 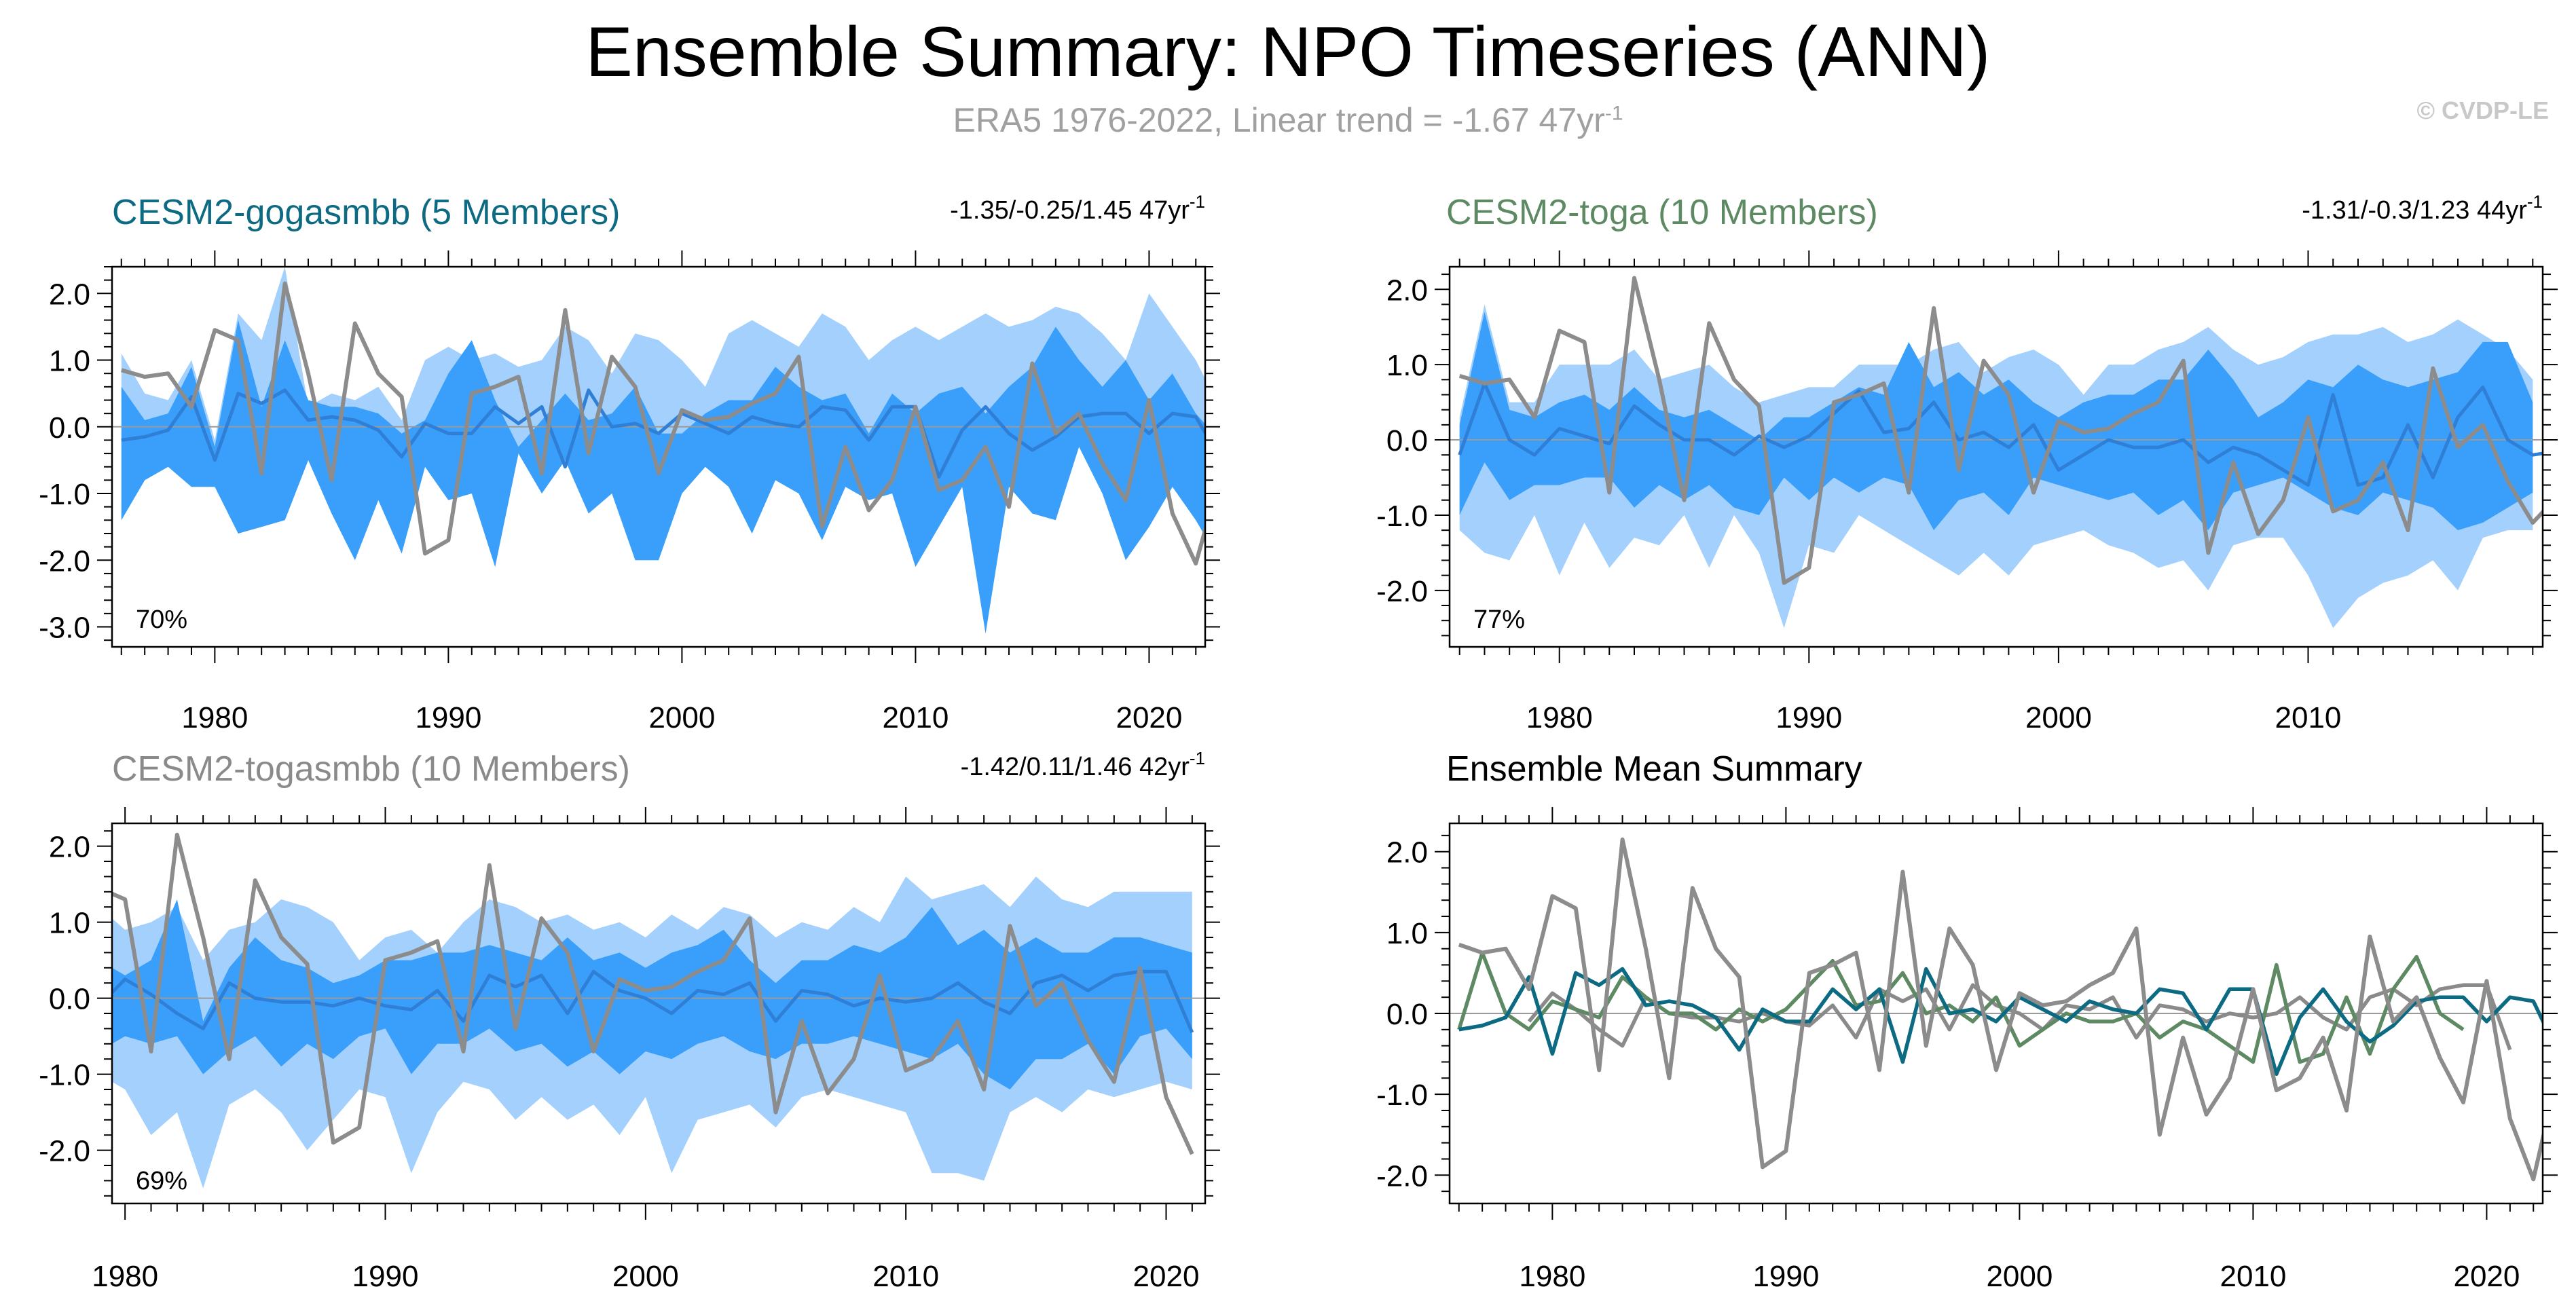 I want to click on series-cesm2-gogasmbb, so click(x=2000, y=1022).